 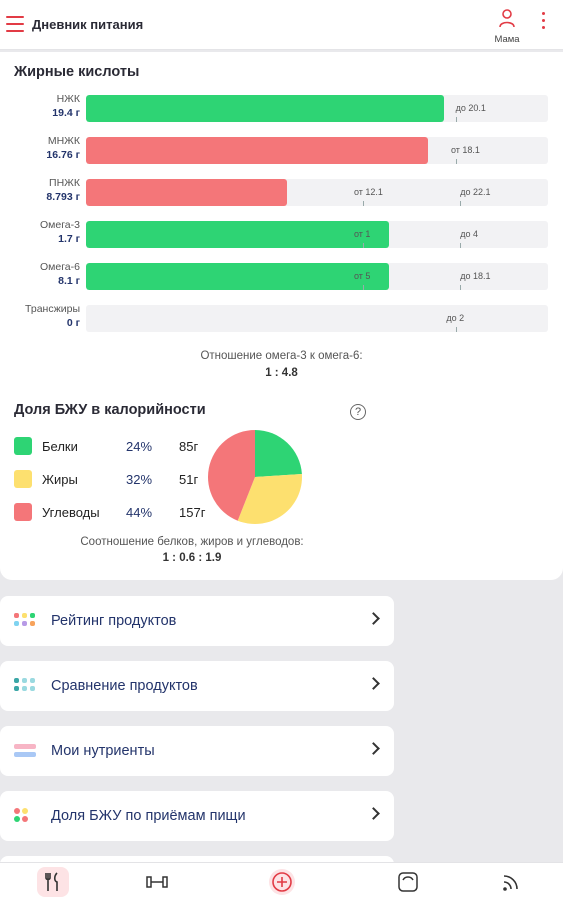 I want to click on norm-label: от 5, so click(x=362, y=276).